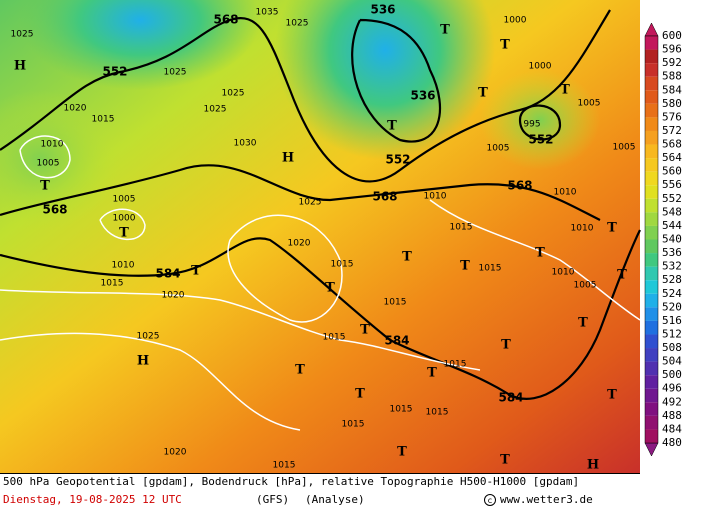 The width and height of the screenshot is (704, 517). I want to click on colorbar-tick-label: 548, so click(672, 211).